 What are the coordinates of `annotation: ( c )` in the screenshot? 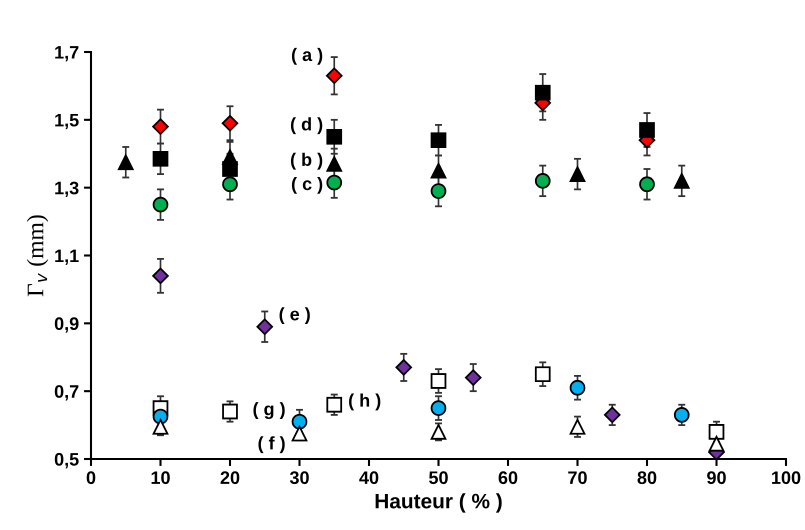 It's located at (307, 185).